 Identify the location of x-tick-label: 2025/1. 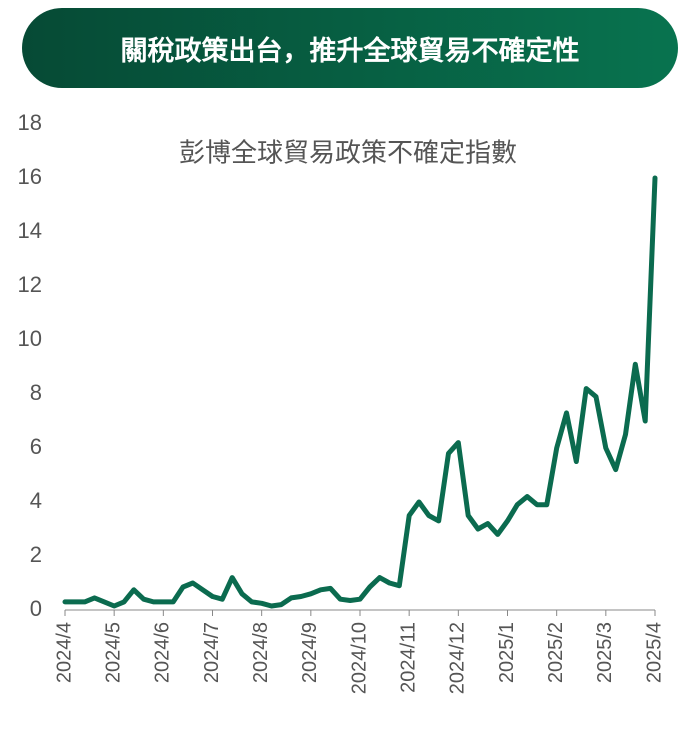
(507, 652).